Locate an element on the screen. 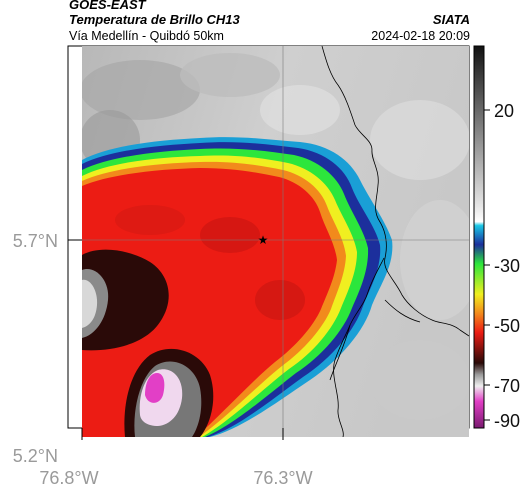  datetime-label: 2024-02-18 20:09 is located at coordinates (420, 36).